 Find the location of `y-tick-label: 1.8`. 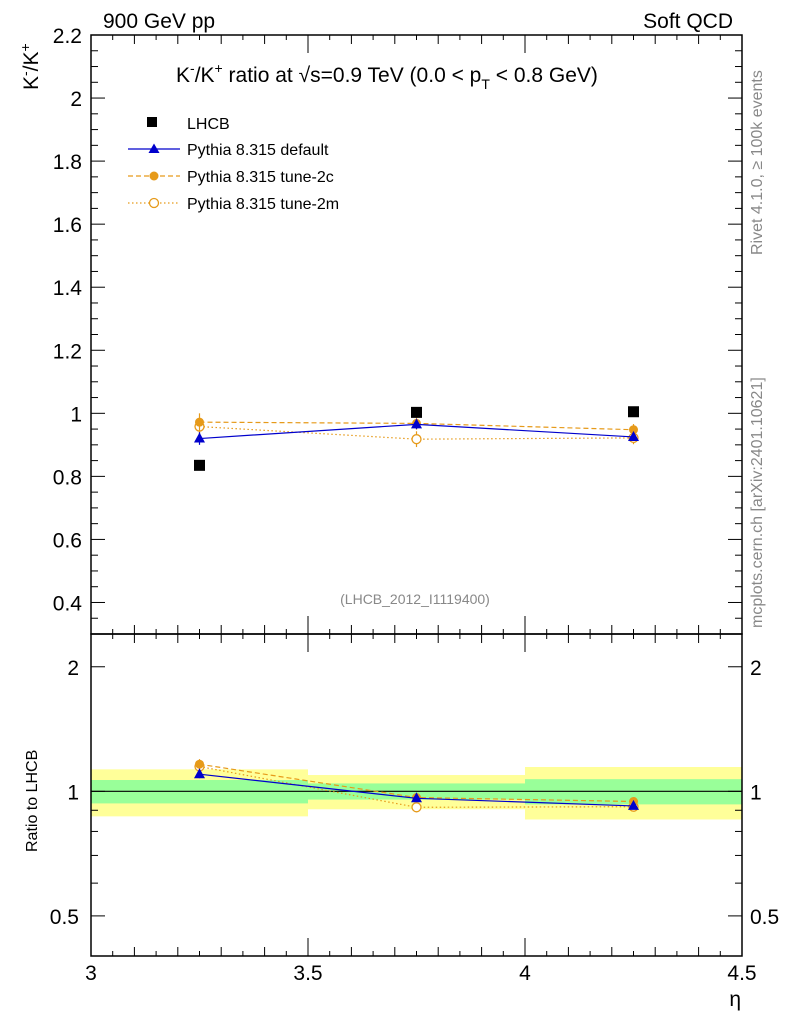

y-tick-label: 1.8 is located at coordinates (67, 162).